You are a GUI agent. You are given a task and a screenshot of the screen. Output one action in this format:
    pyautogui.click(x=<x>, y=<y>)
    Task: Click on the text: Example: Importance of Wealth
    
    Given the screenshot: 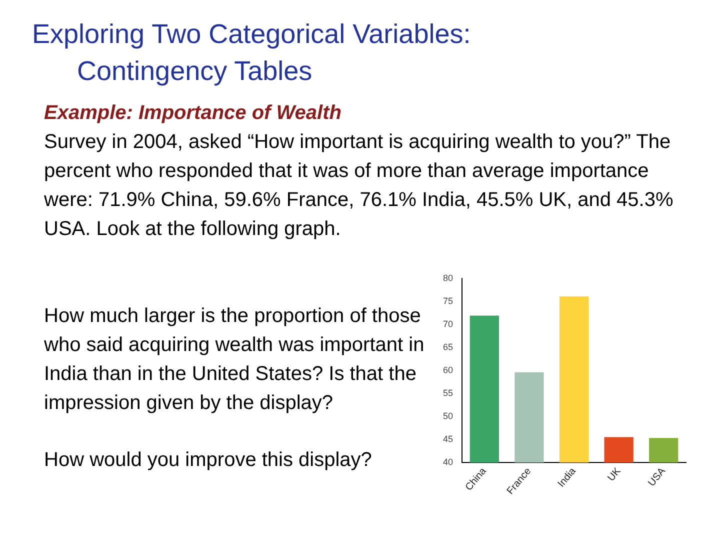 What is the action you would take?
    pyautogui.click(x=193, y=113)
    